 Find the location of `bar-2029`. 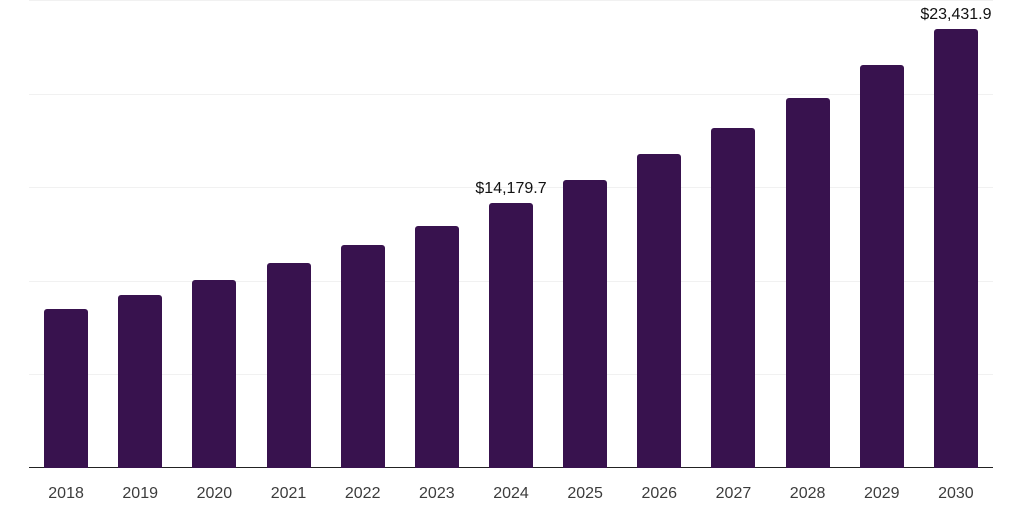

bar-2029 is located at coordinates (881, 266).